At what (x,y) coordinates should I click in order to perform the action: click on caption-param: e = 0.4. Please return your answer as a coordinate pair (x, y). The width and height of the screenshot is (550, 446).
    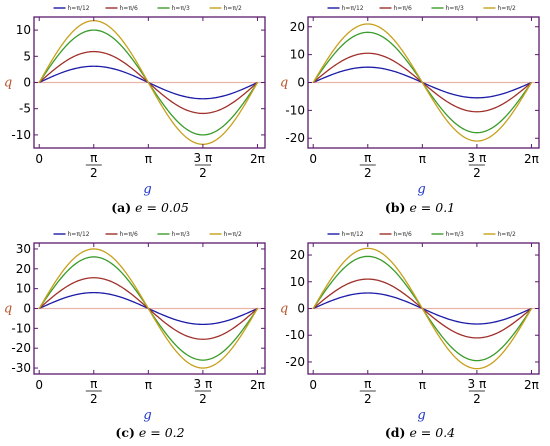
    Looking at the image, I should click on (432, 432).